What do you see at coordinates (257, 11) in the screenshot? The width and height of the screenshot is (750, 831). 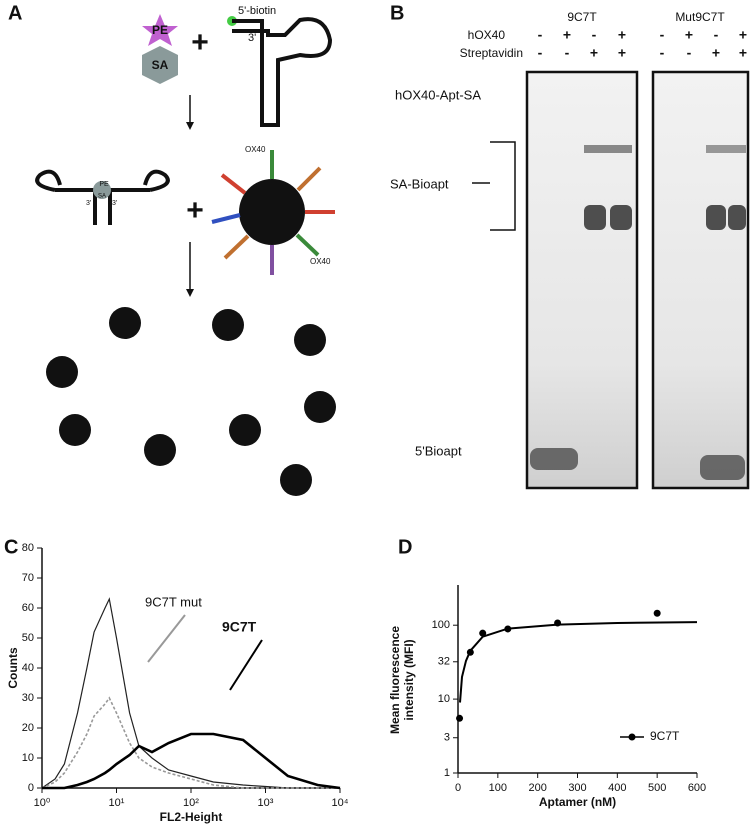 I see `biotin-label: 5'-biotin` at bounding box center [257, 11].